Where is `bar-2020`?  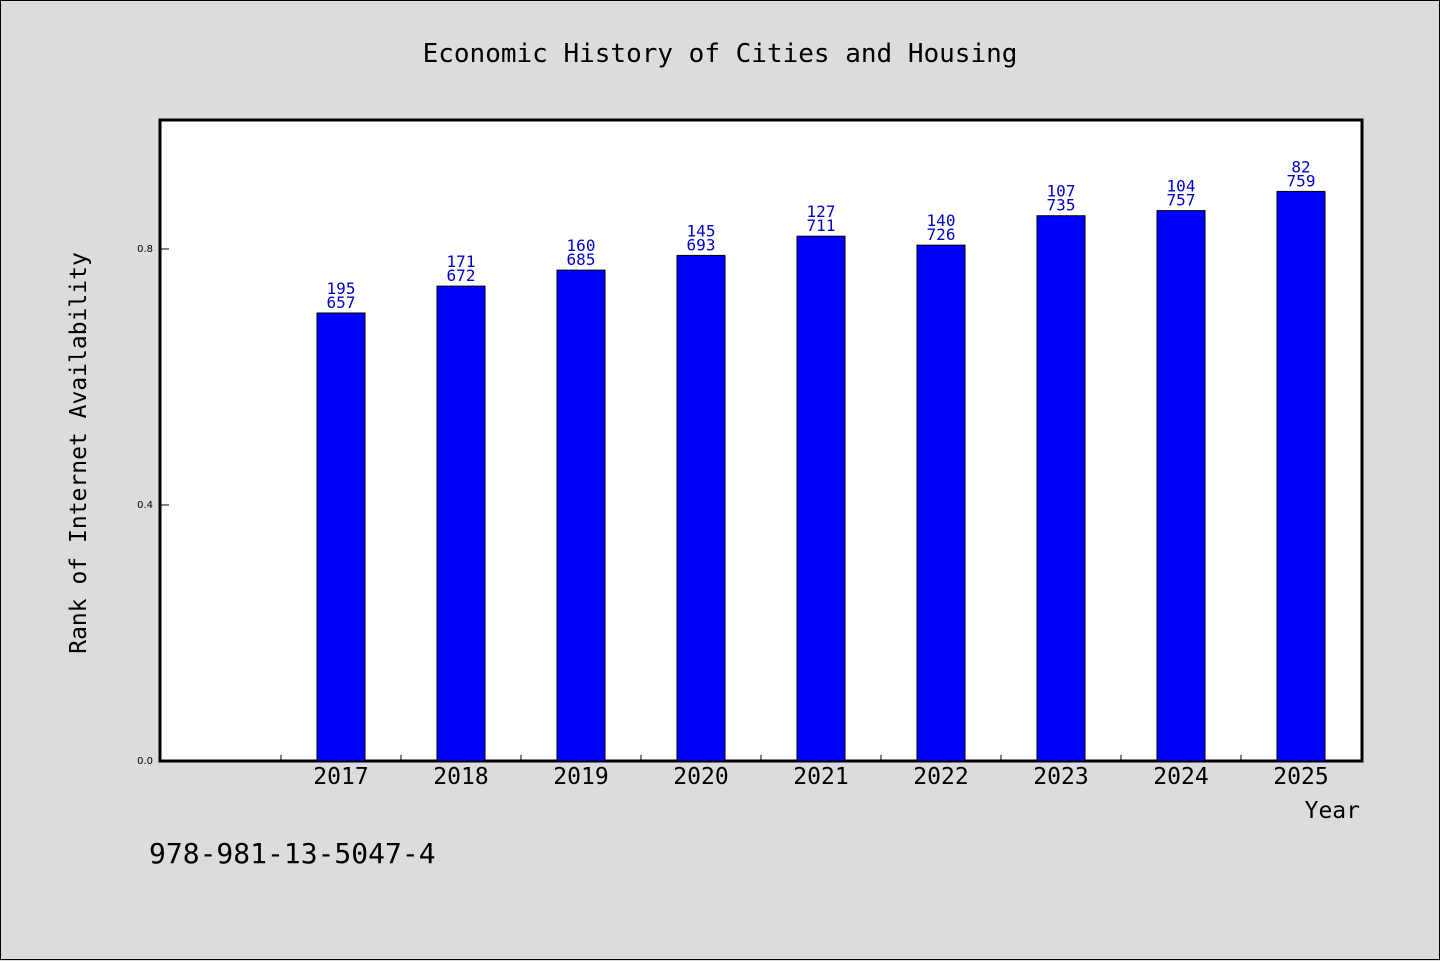 bar-2020 is located at coordinates (701, 508).